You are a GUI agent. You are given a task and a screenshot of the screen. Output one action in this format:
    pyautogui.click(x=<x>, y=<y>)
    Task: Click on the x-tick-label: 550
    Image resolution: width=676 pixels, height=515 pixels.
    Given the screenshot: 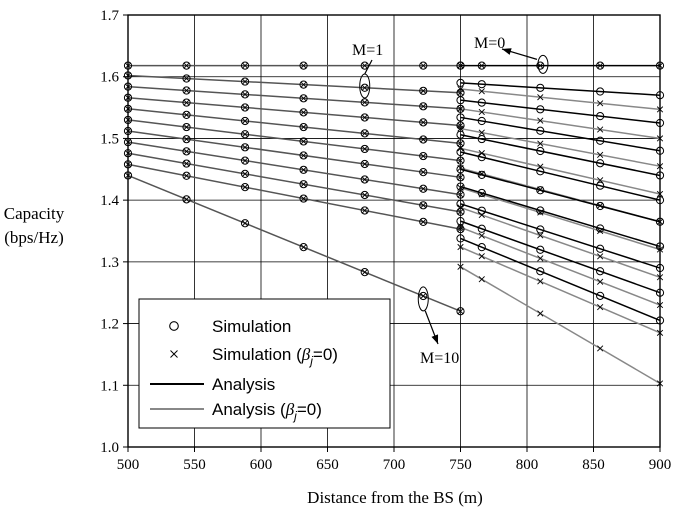 What is the action you would take?
    pyautogui.click(x=194, y=465)
    